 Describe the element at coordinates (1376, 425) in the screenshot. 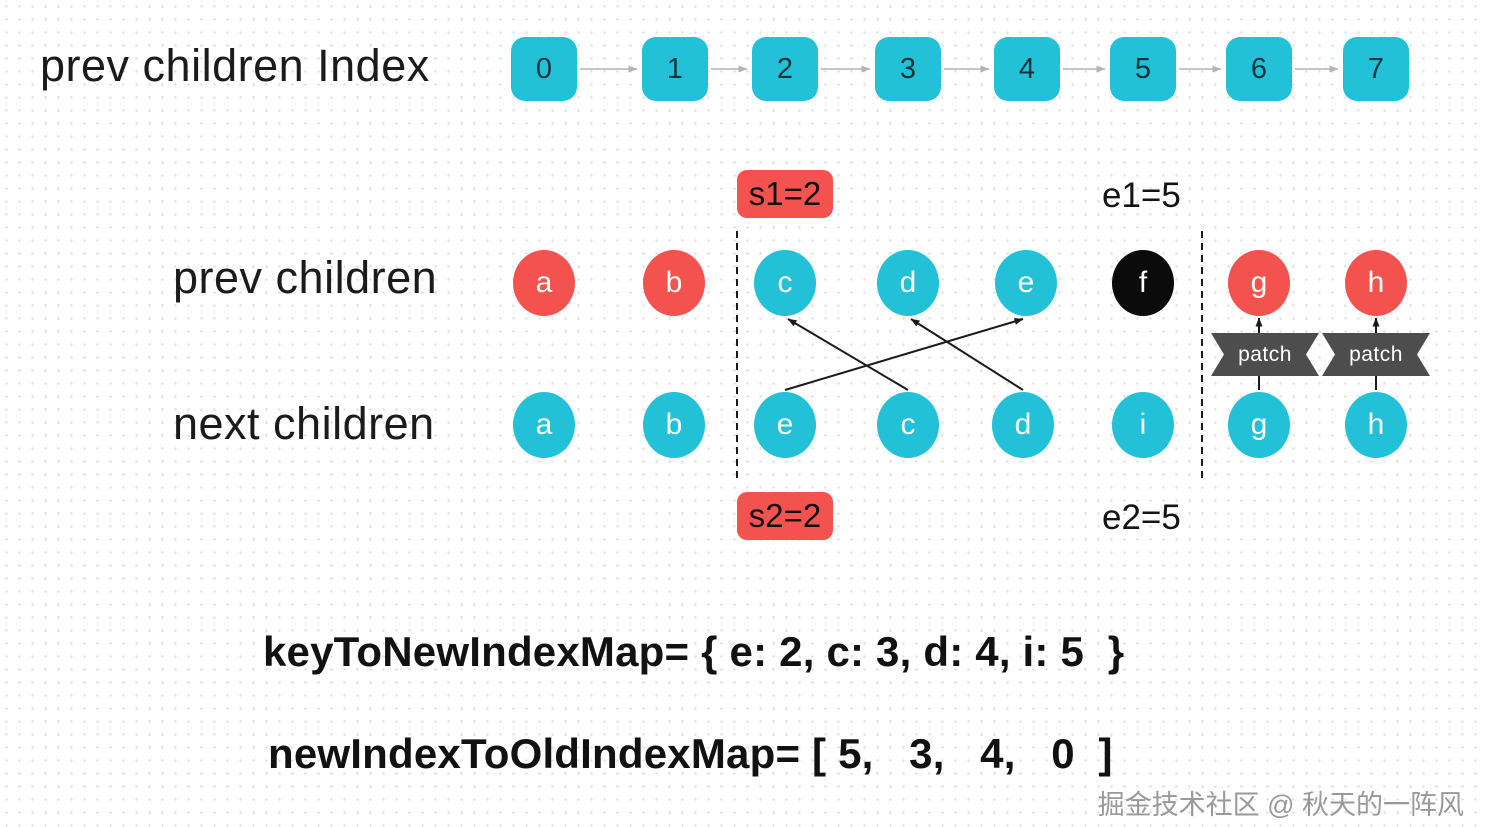

I see `next-node-h: h` at that location.